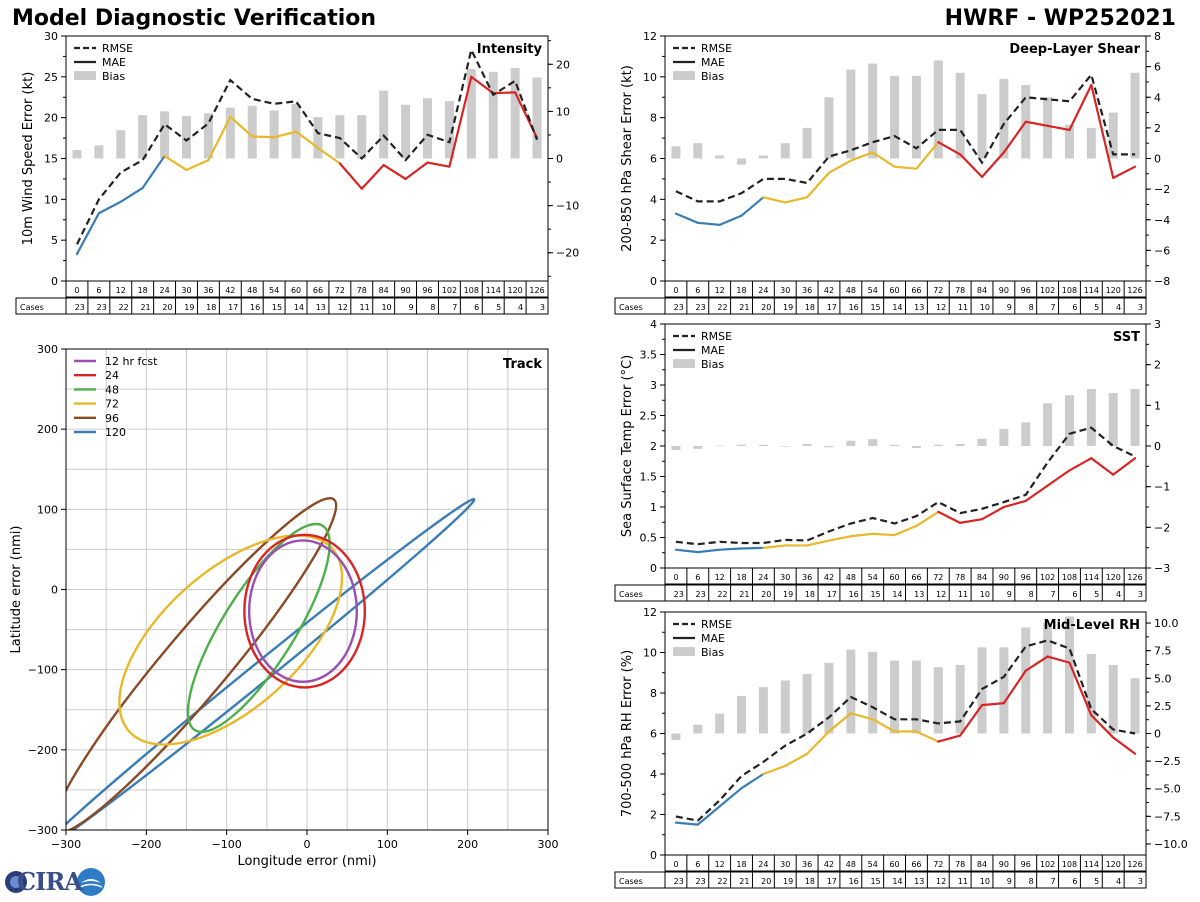 Image resolution: width=1200 pixels, height=902 pixels. Describe the element at coordinates (650, 653) in the screenshot. I see `rh-ytick-label: 10` at that location.